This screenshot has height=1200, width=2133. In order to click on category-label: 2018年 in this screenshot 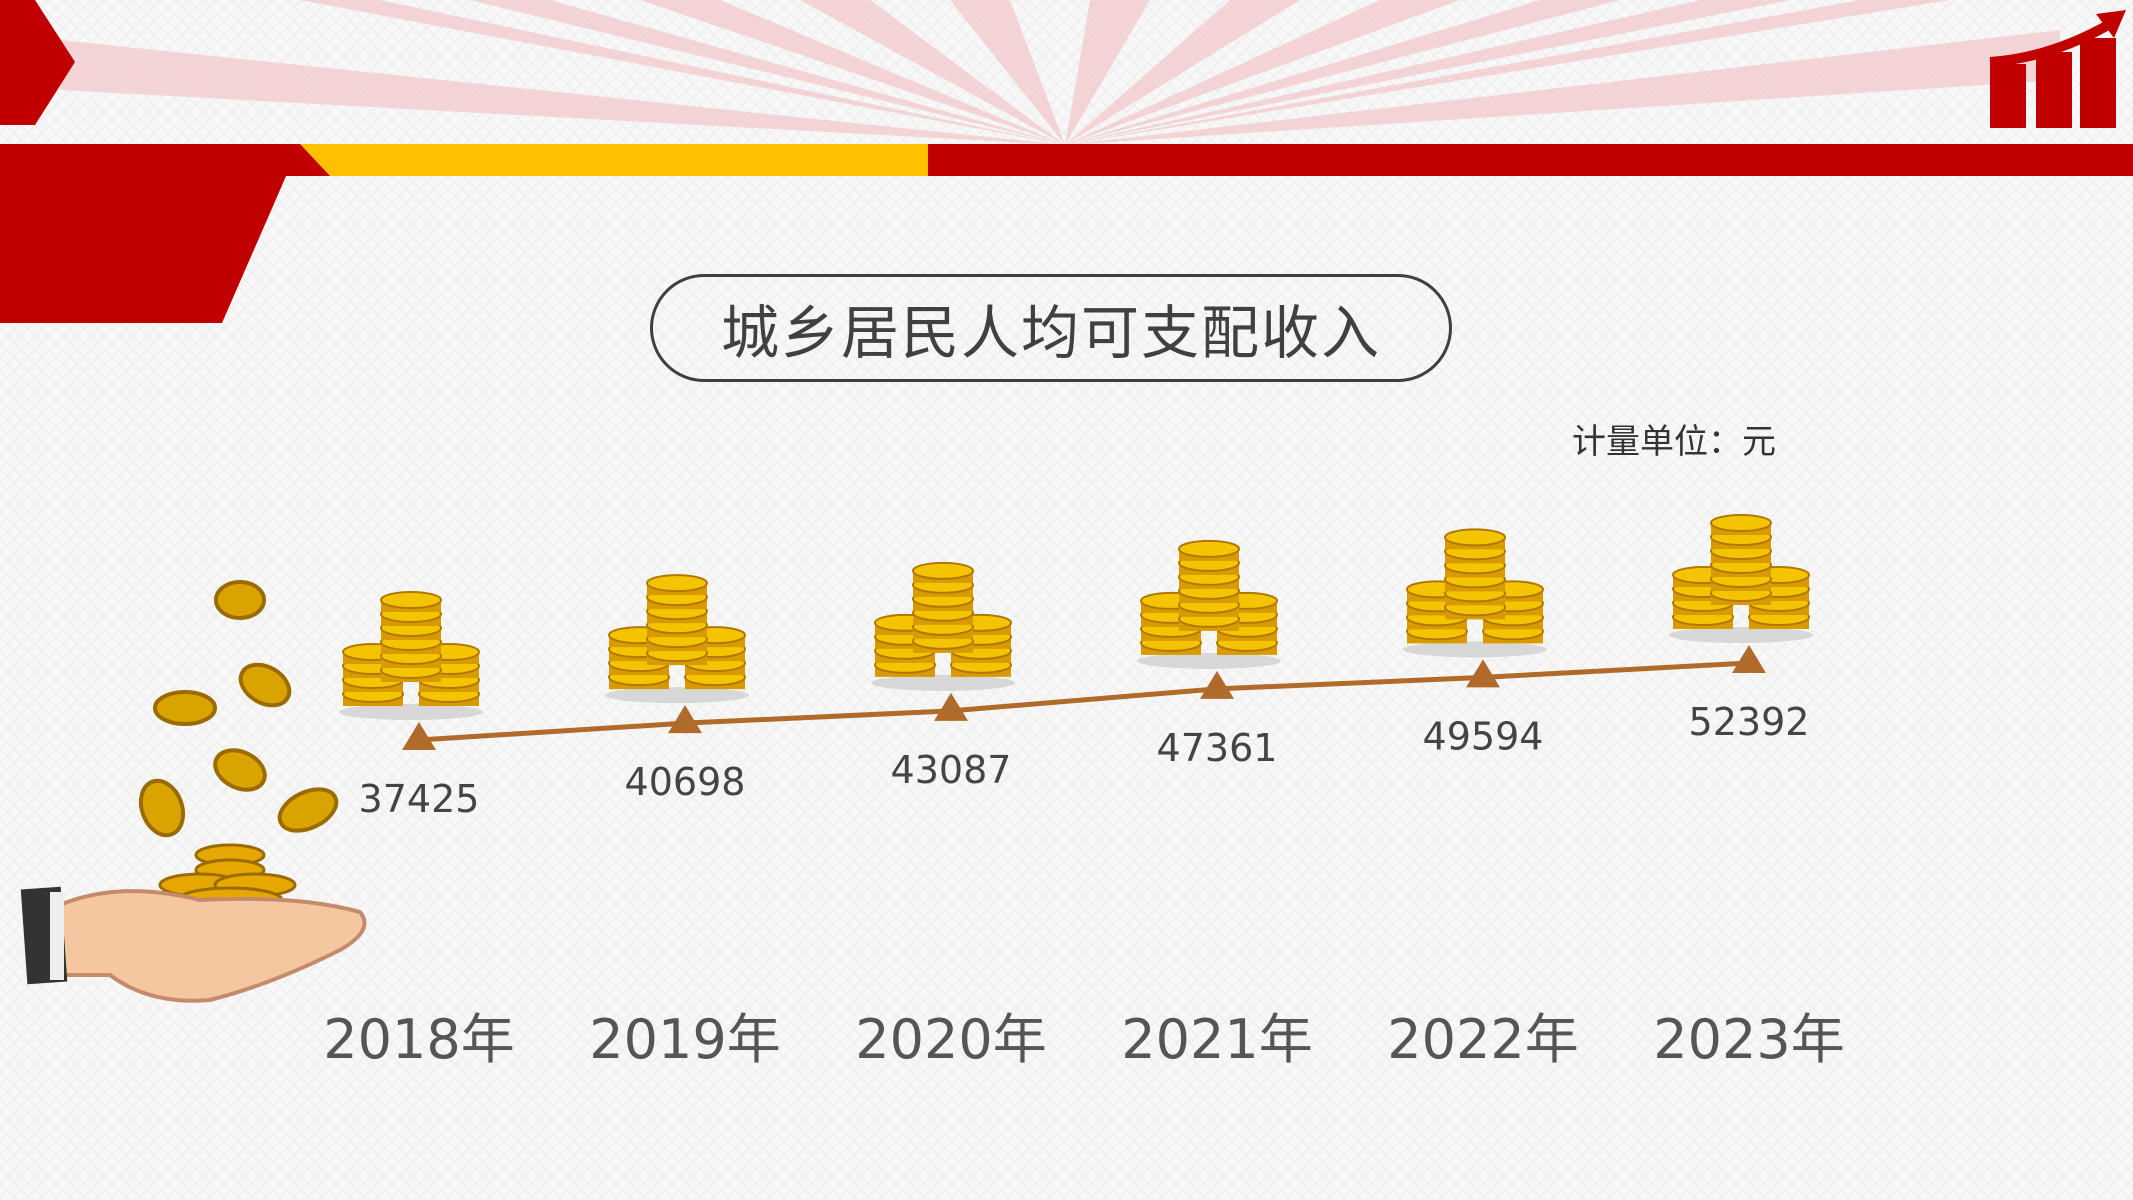, I will do `click(418, 1039)`.